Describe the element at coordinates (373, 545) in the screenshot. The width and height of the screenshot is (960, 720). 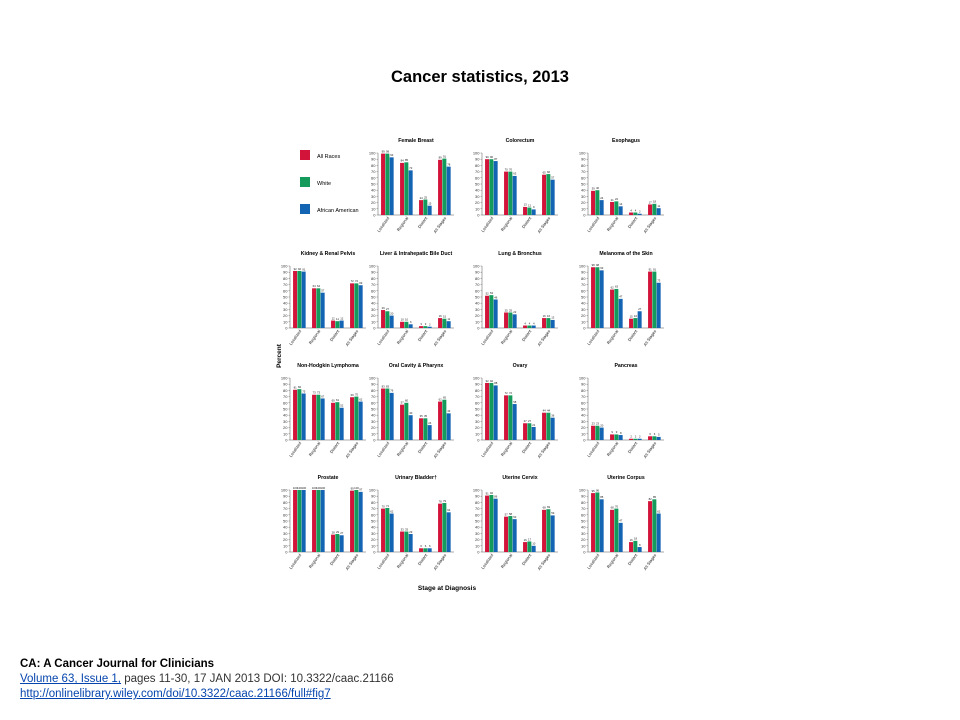
I see `y-tick-label: 10` at that location.